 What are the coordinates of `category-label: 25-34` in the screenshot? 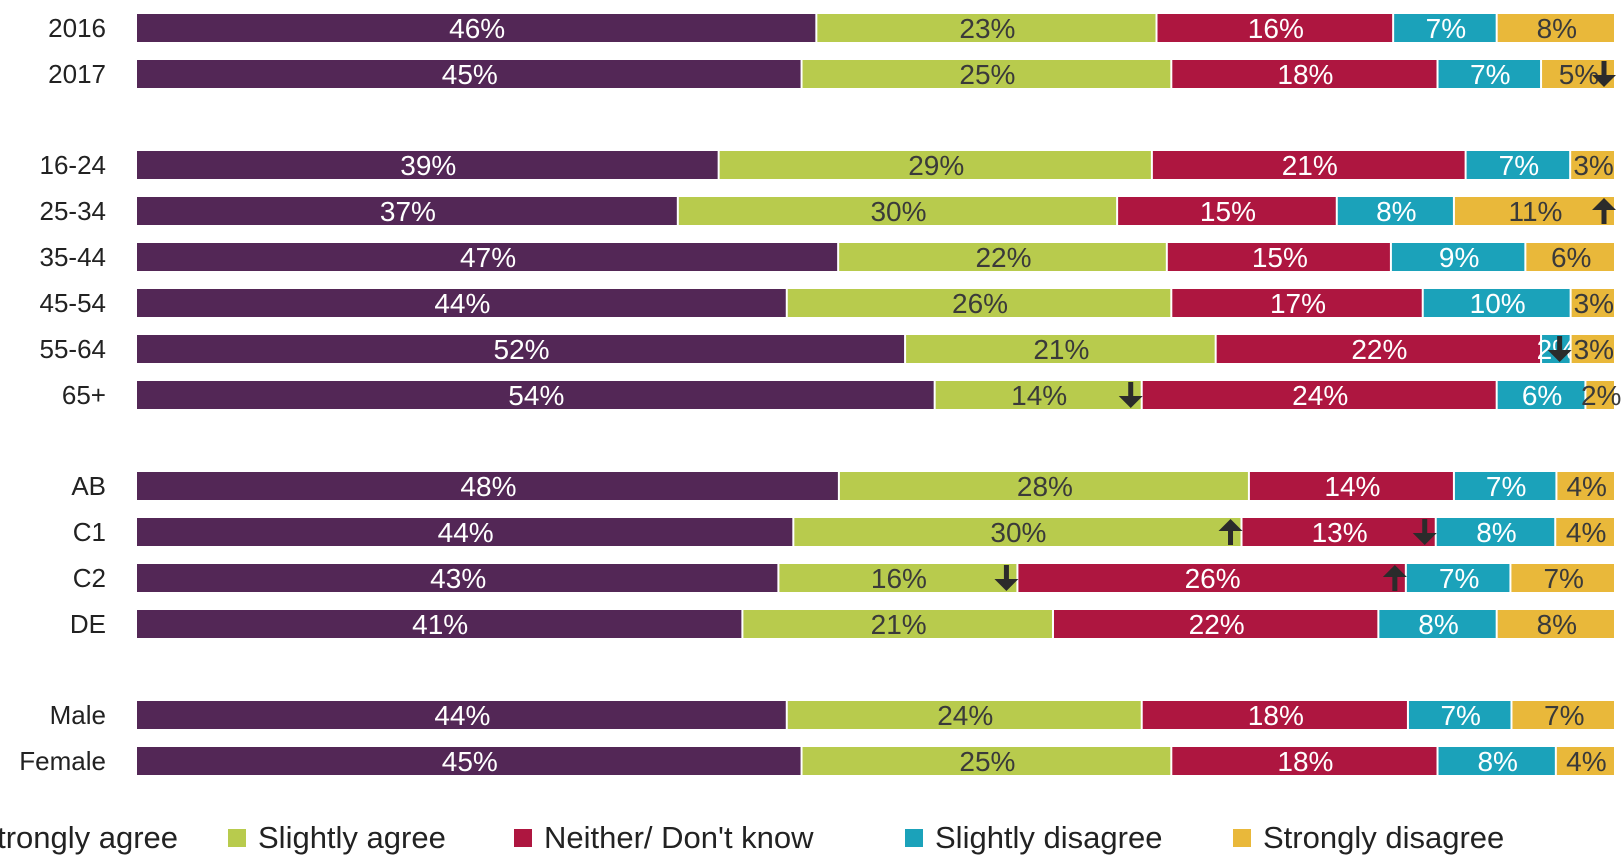 It's located at (73, 211).